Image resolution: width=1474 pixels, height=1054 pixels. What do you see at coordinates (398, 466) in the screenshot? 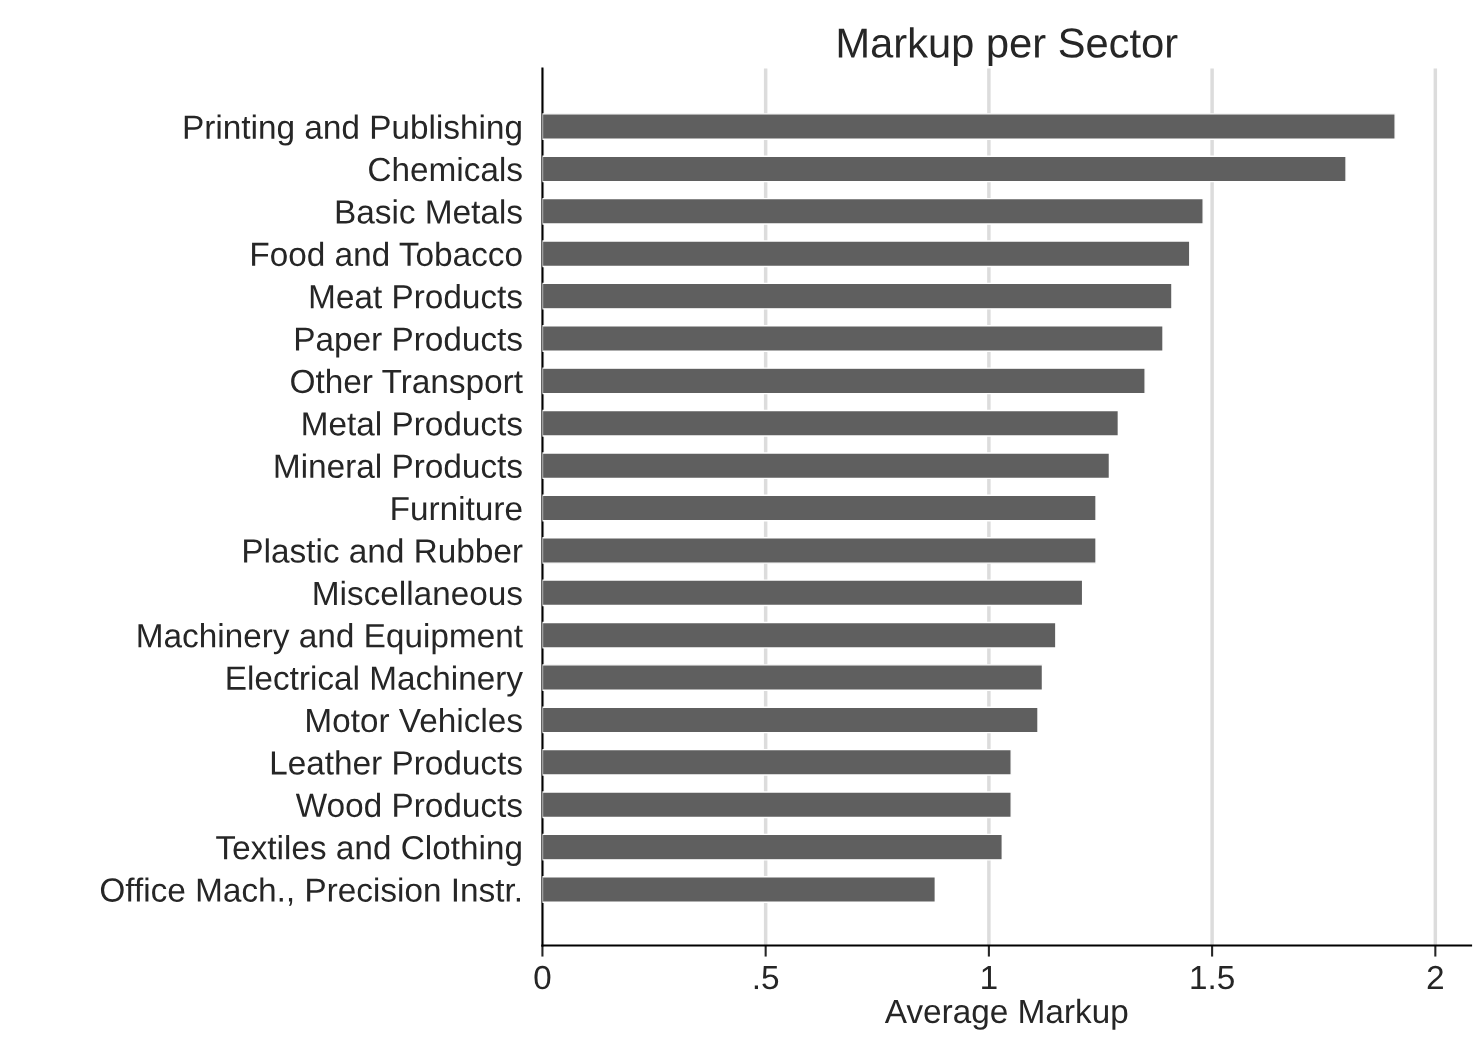
I see `y-tick-label: Mineral Products` at bounding box center [398, 466].